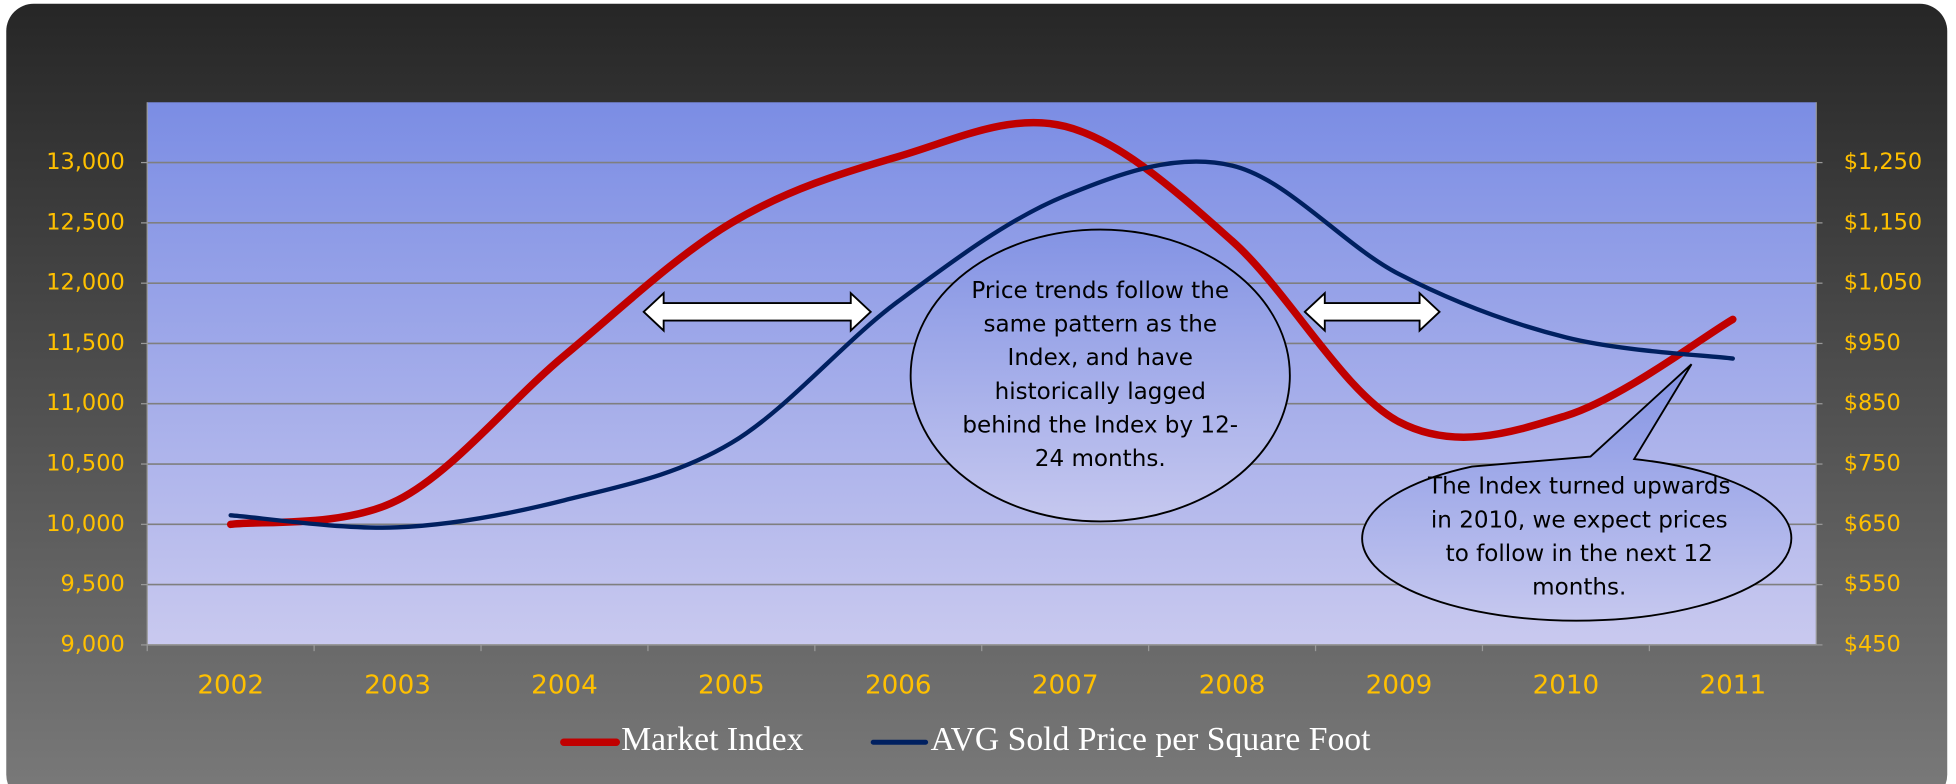 The image size is (1956, 784). What do you see at coordinates (85, 222) in the screenshot?
I see `y-tick-label: 12,500` at bounding box center [85, 222].